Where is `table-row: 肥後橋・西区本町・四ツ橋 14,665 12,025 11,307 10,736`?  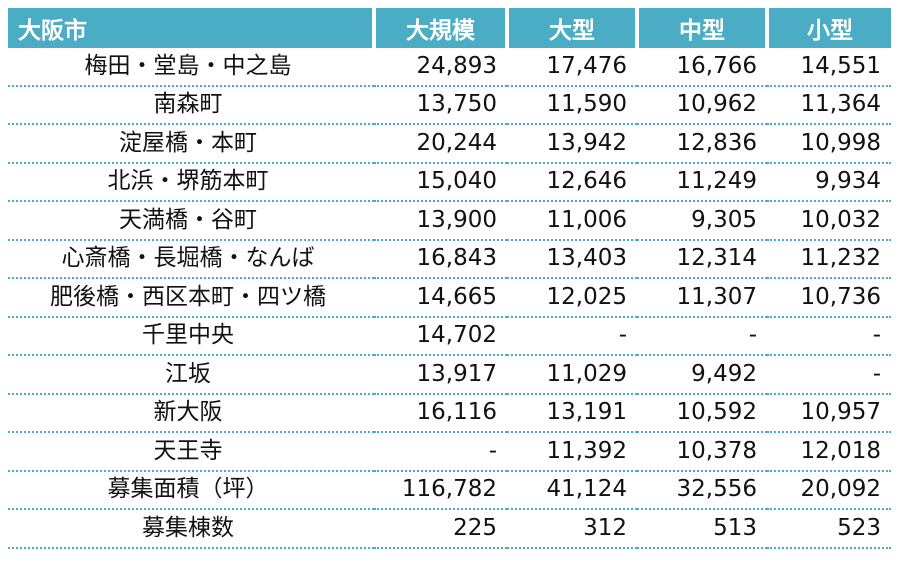 table-row: 肥後橋・西区本町・四ツ橋 14,665 12,025 11,307 10,736 is located at coordinates (449, 298).